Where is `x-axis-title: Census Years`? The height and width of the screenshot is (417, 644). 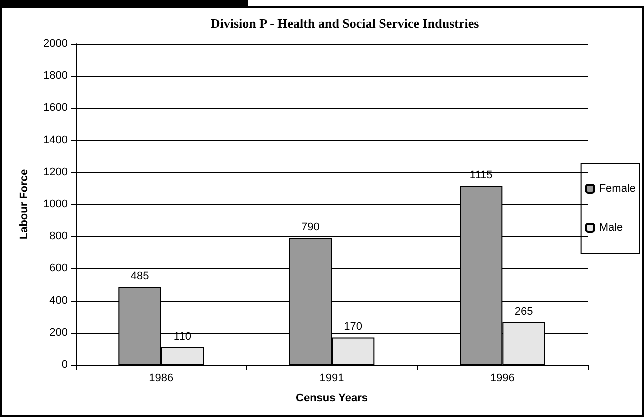 x-axis-title: Census Years is located at coordinates (332, 398).